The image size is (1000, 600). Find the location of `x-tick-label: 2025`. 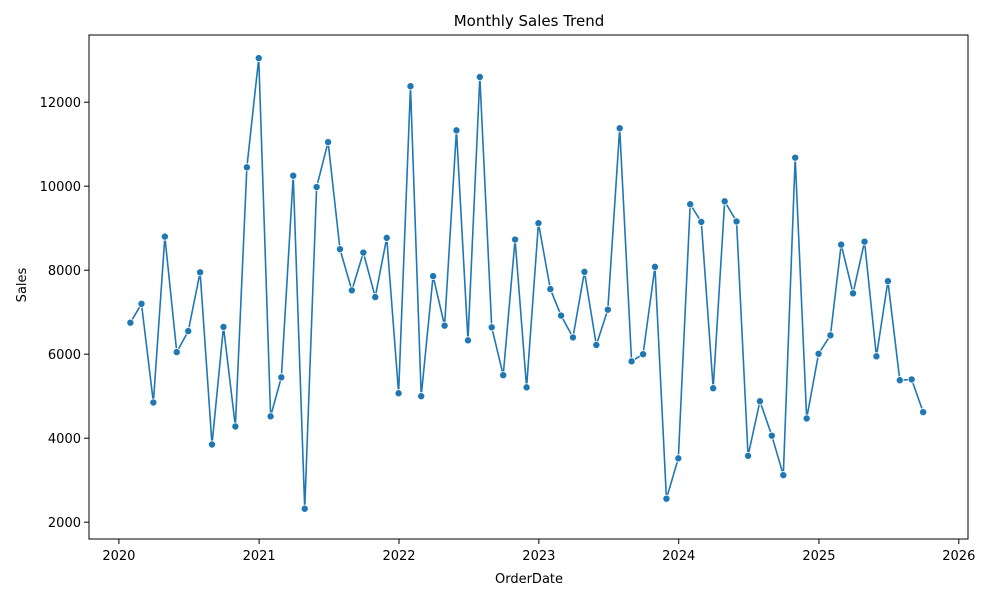

x-tick-label: 2025 is located at coordinates (818, 556).